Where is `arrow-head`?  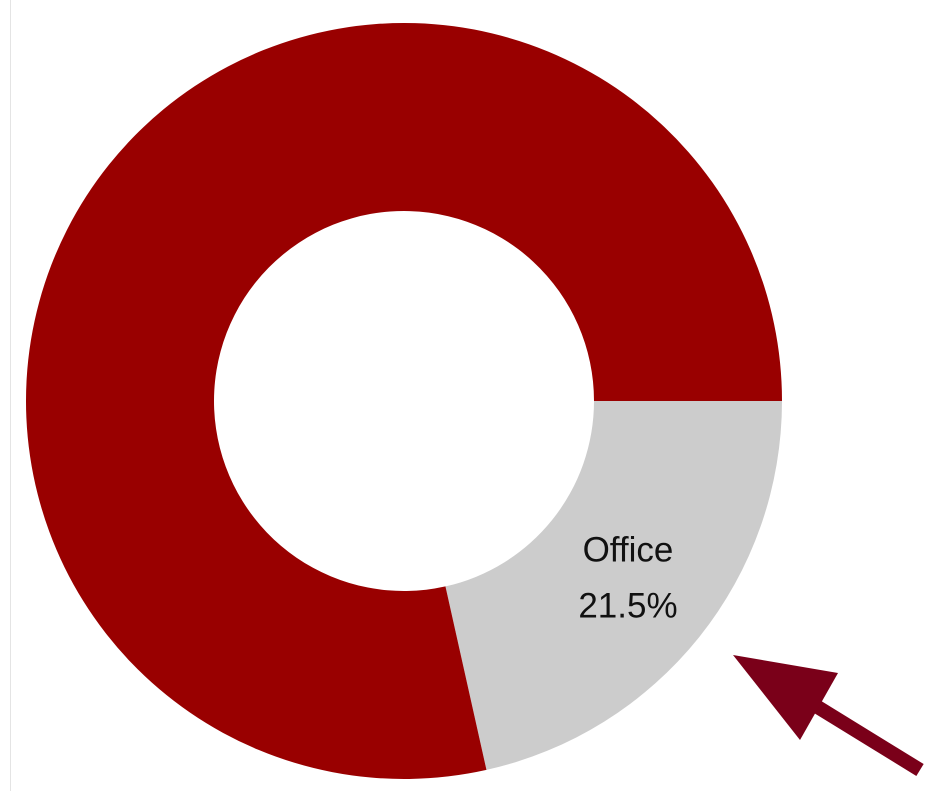
arrow-head is located at coordinates (785, 697).